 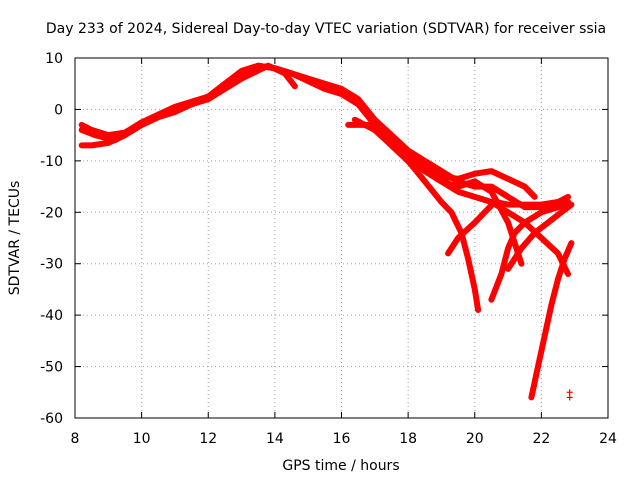 What do you see at coordinates (275, 439) in the screenshot?
I see `x-tick-label: 14` at bounding box center [275, 439].